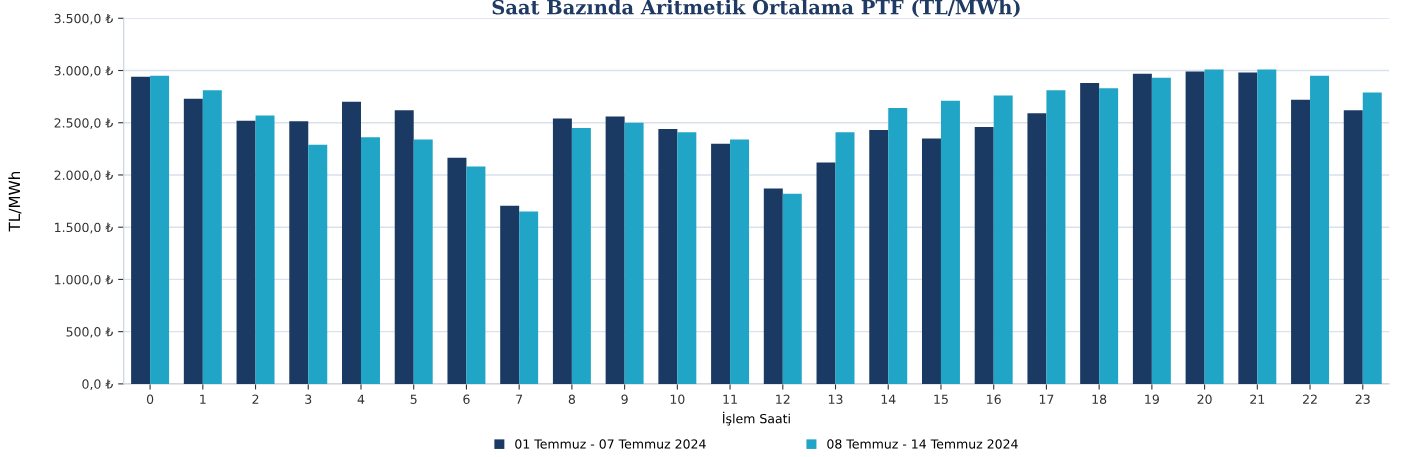 Image resolution: width=1406 pixels, height=457 pixels. I want to click on y-tick-label: 500,0 ₺, so click(89, 332).